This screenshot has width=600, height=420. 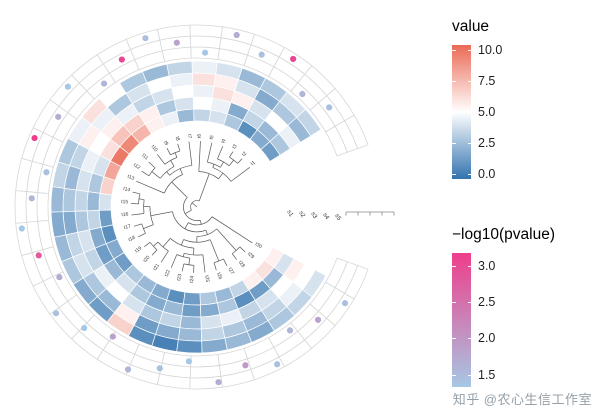 What do you see at coordinates (200, 135) in the screenshot?
I see `tip-label: t6` at bounding box center [200, 135].